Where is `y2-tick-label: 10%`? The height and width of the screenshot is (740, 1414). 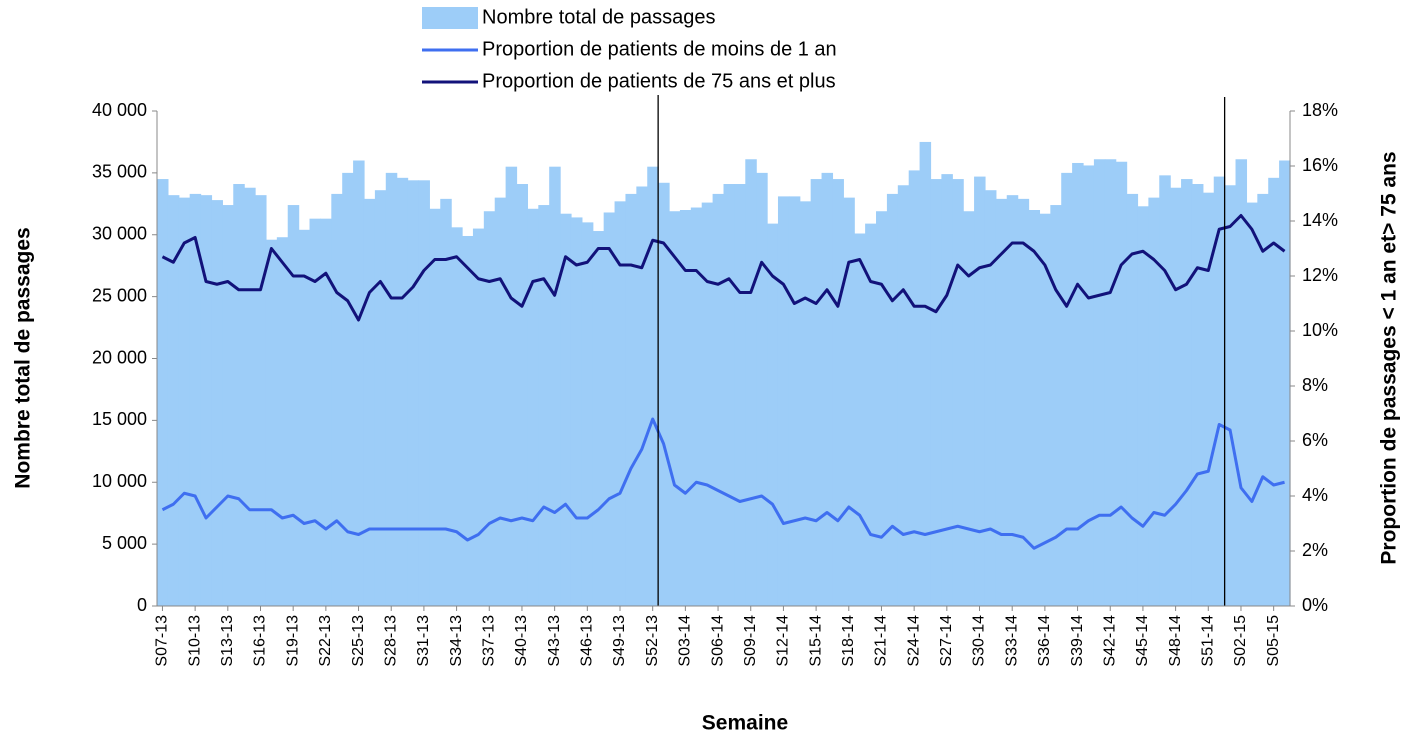
y2-tick-label: 10% is located at coordinates (1320, 330).